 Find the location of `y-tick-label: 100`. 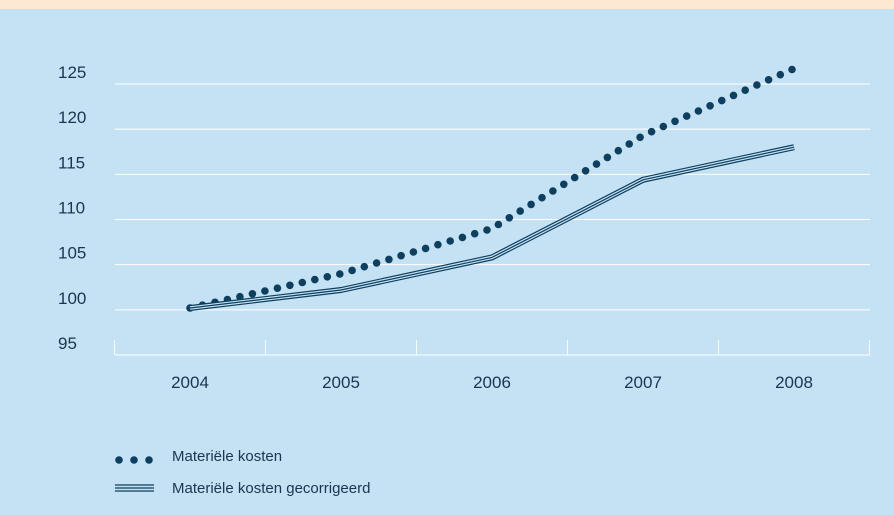

y-tick-label: 100 is located at coordinates (72, 298).